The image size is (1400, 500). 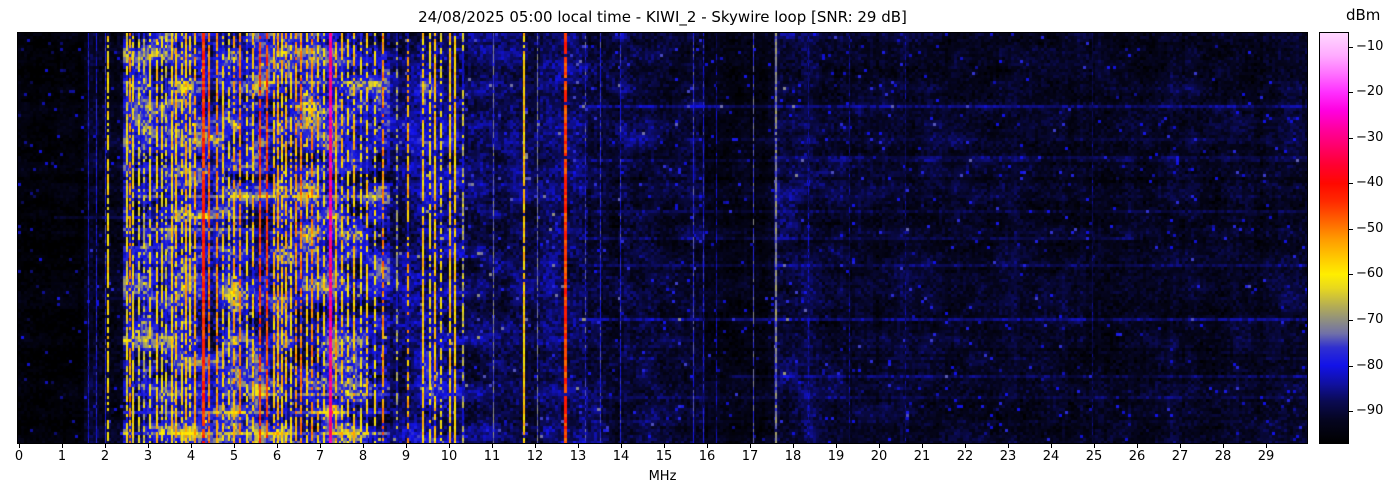 I want to click on x-axis-tick-label: 21, so click(x=922, y=456).